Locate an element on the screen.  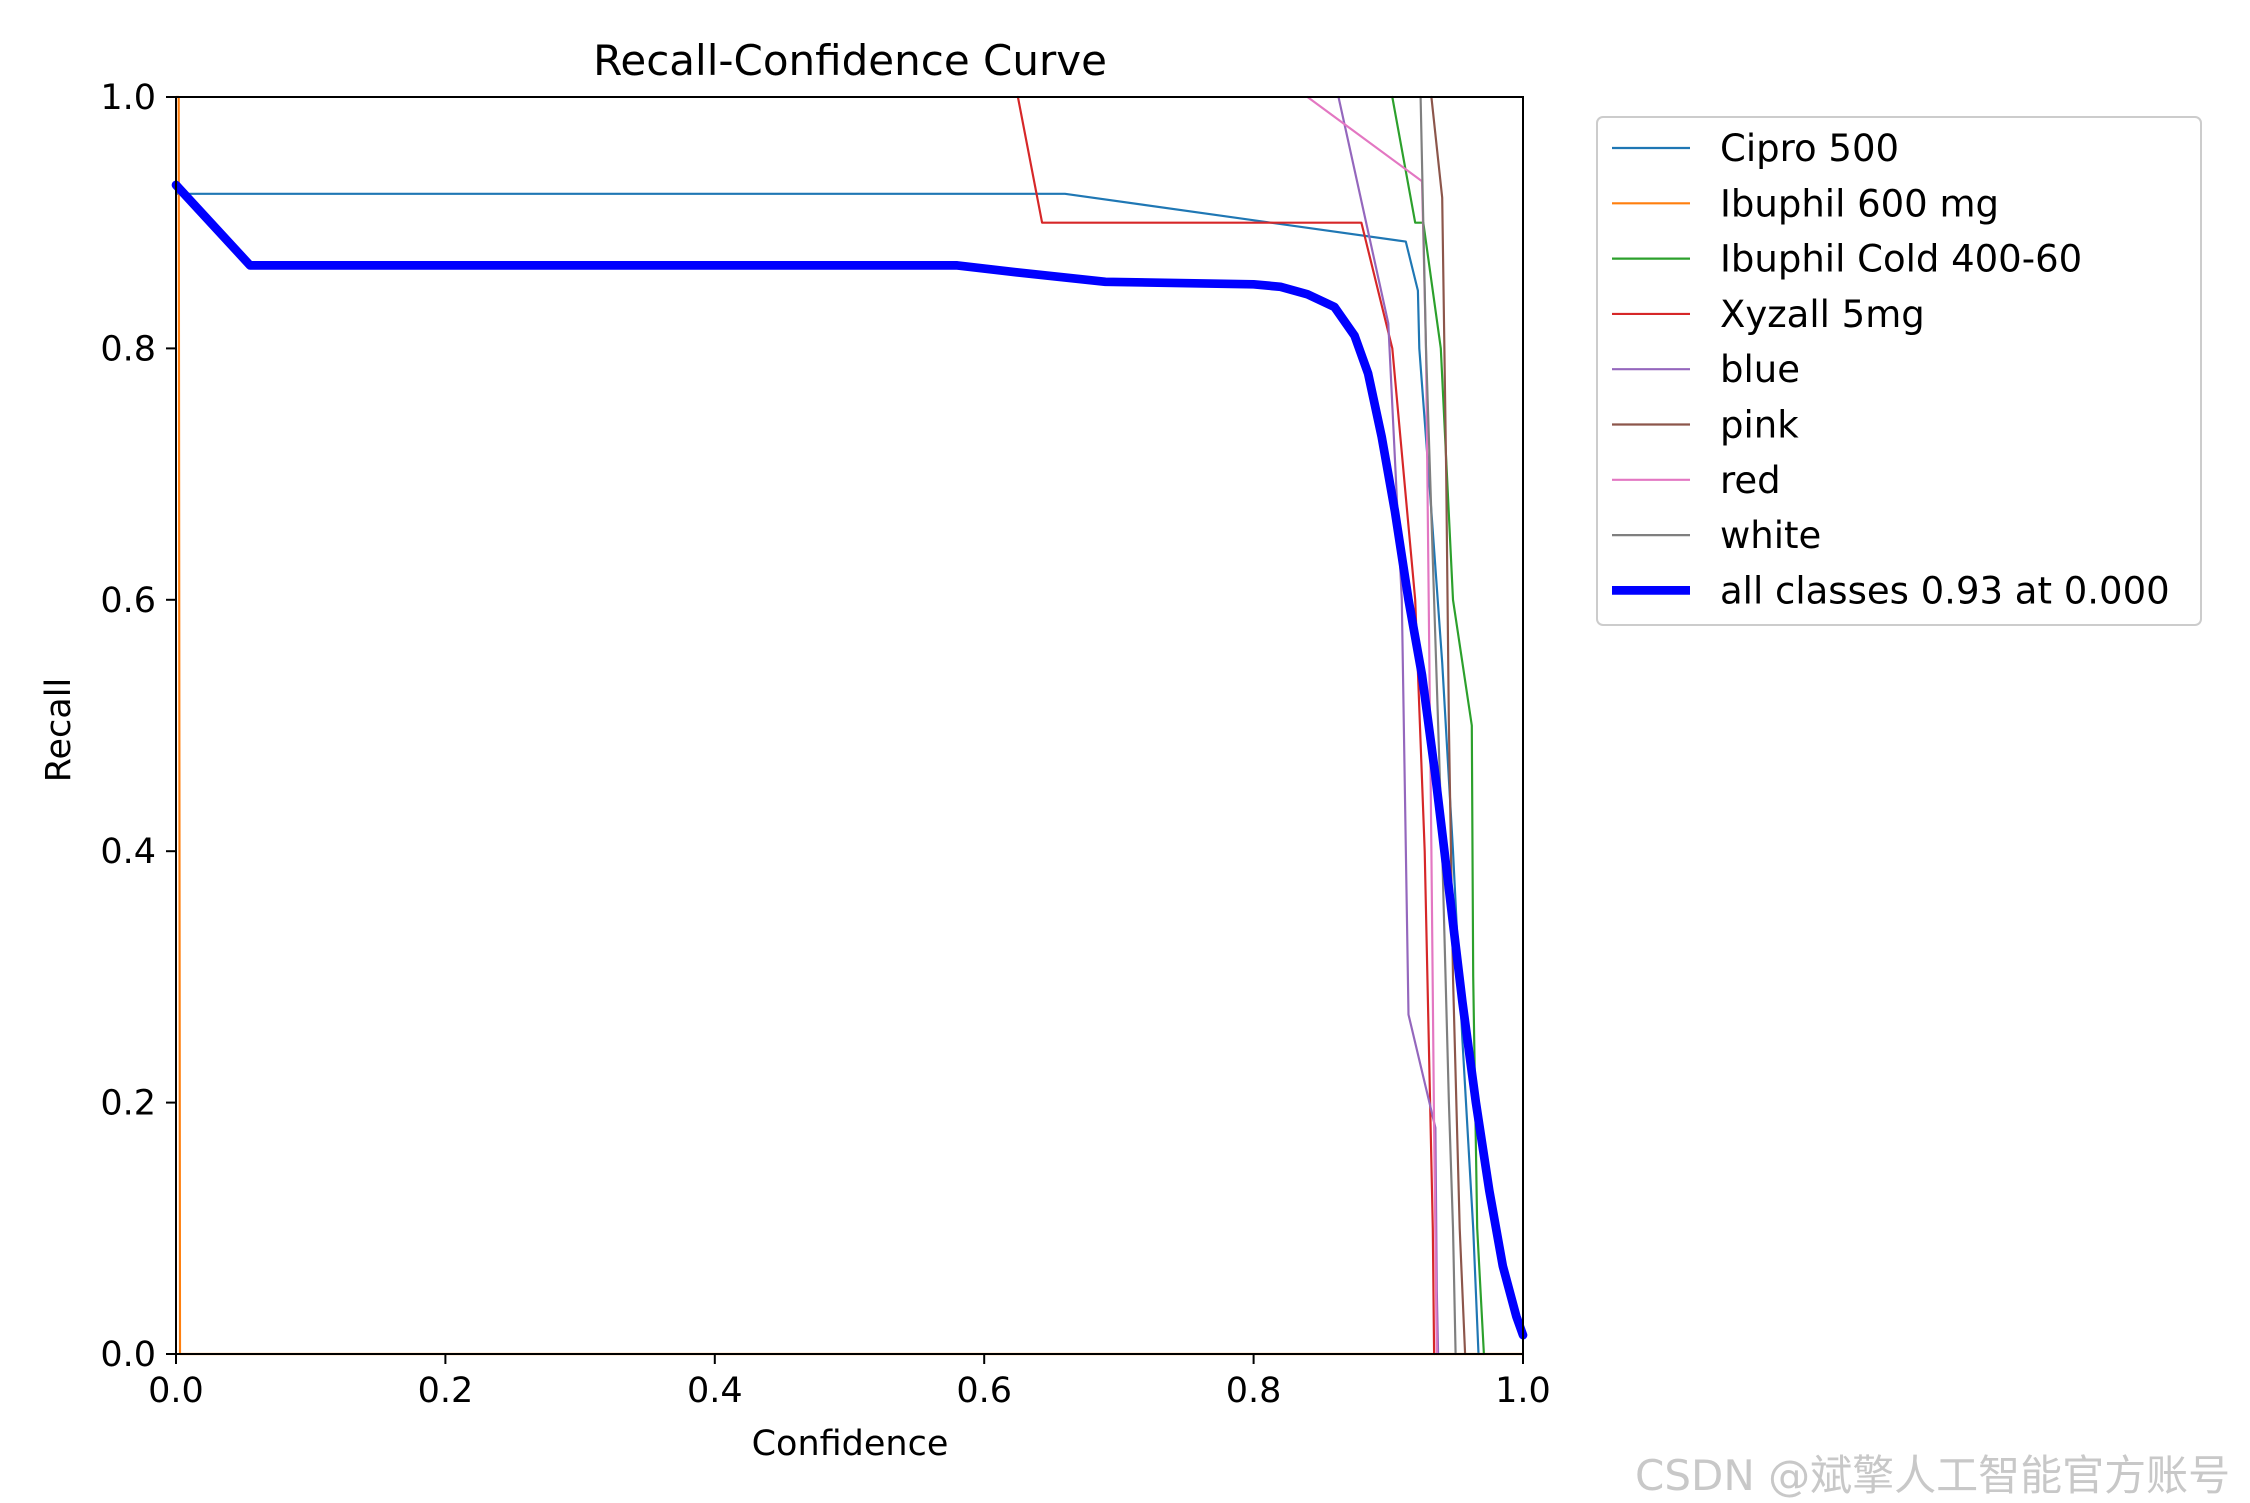
x-tick-label: 1.0 is located at coordinates (1523, 1391).